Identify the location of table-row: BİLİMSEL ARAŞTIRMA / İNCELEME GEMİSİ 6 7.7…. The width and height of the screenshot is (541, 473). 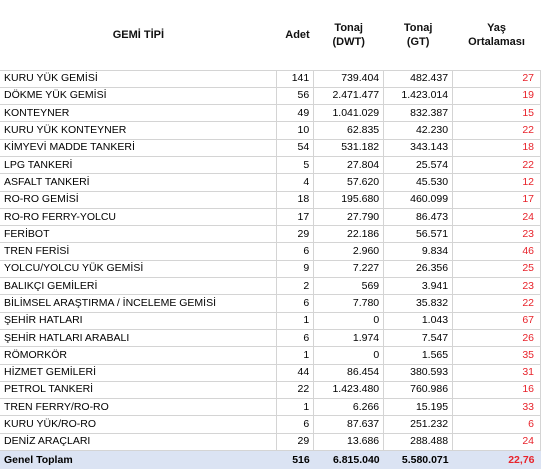
(270, 303).